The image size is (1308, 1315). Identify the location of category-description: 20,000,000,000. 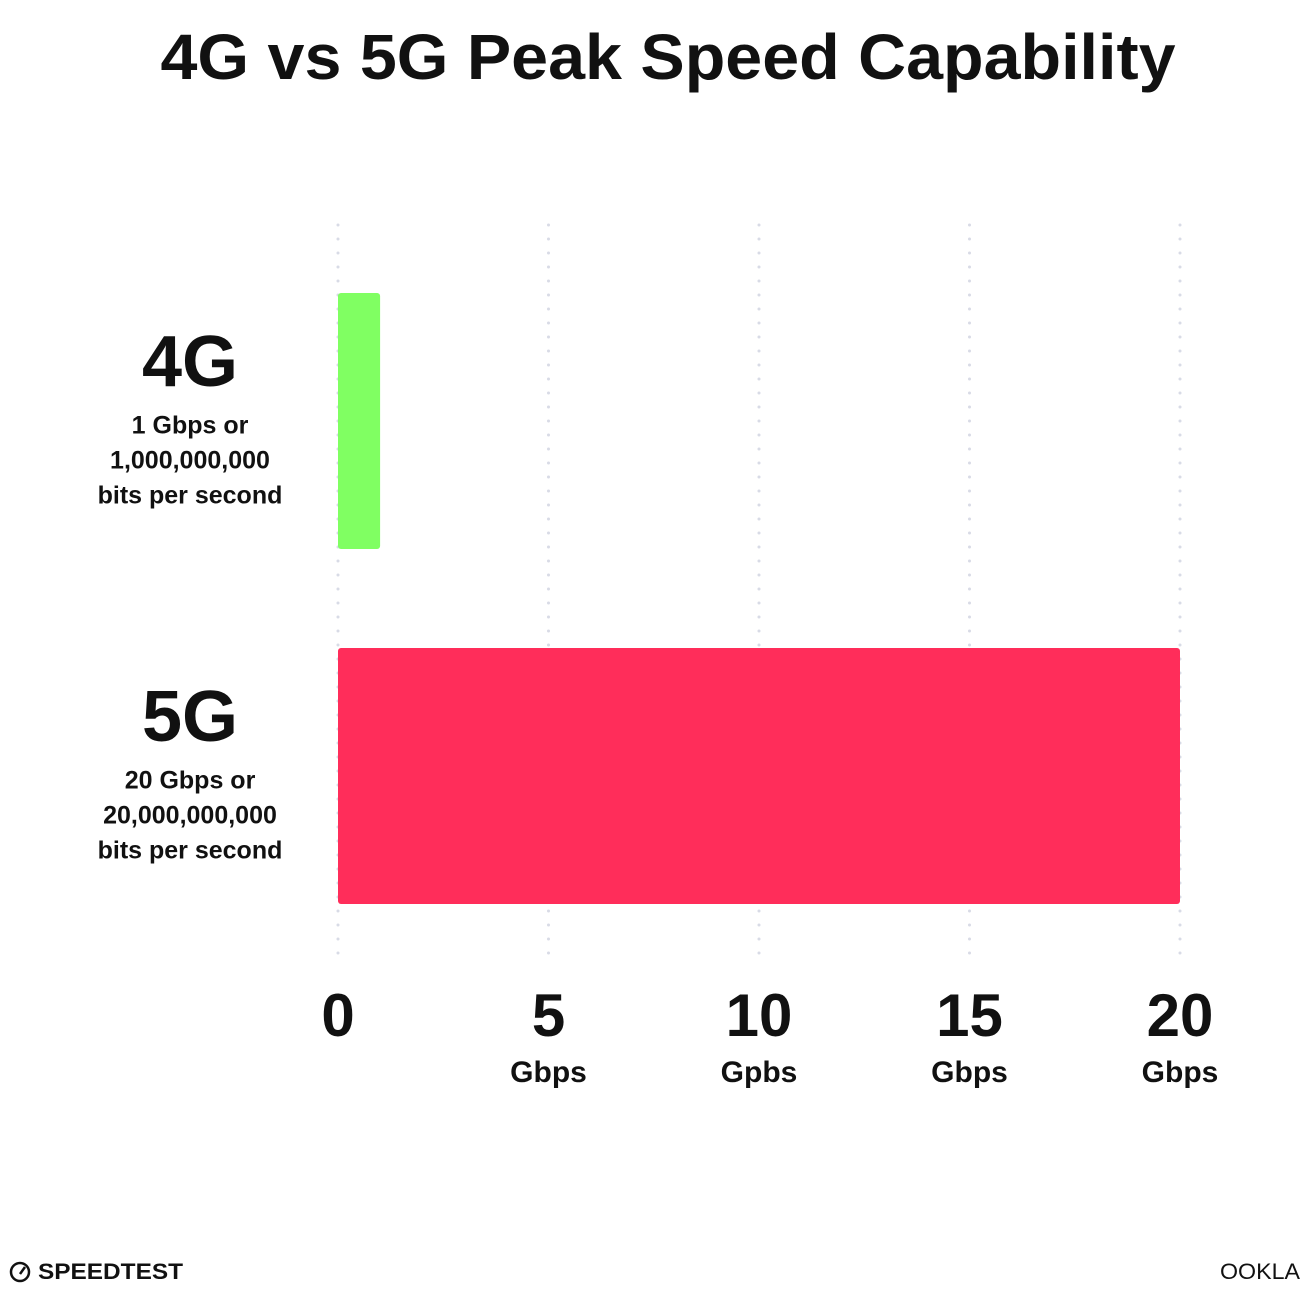
(190, 816).